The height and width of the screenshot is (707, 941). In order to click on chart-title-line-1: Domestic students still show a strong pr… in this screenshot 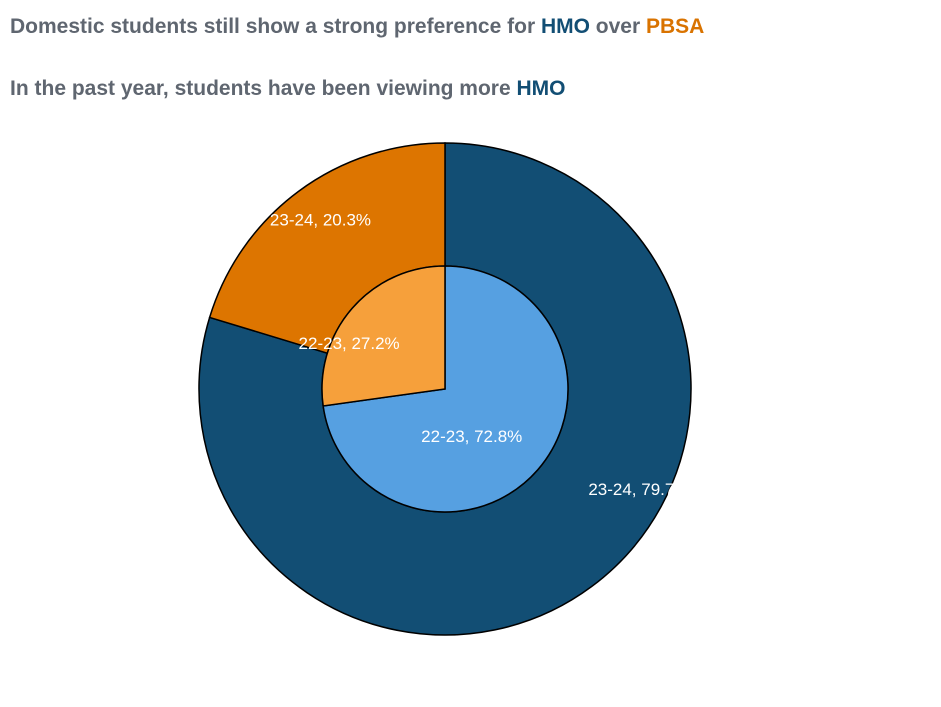, I will do `click(357, 27)`.